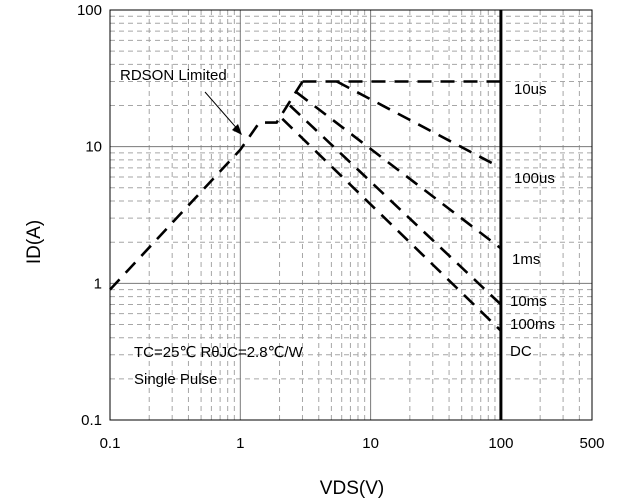 The image size is (618, 502). Describe the element at coordinates (175, 379) in the screenshot. I see `pulse-annotation: Single Pulse` at that location.